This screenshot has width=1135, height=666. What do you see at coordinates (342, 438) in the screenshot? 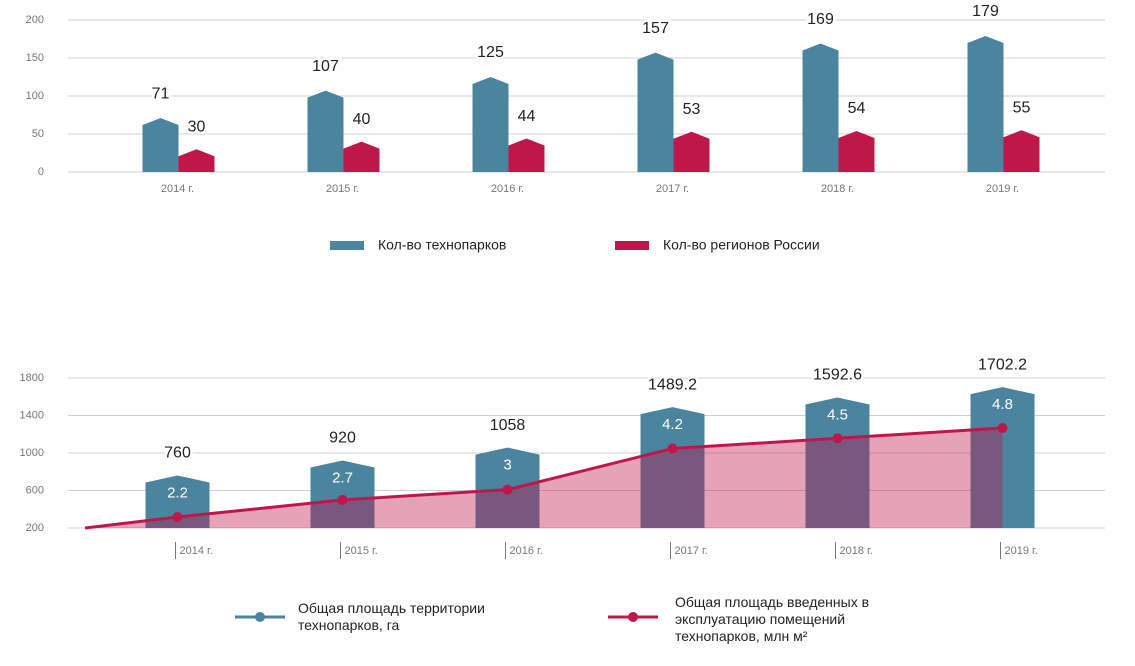
I see `data-label: 920` at bounding box center [342, 438].